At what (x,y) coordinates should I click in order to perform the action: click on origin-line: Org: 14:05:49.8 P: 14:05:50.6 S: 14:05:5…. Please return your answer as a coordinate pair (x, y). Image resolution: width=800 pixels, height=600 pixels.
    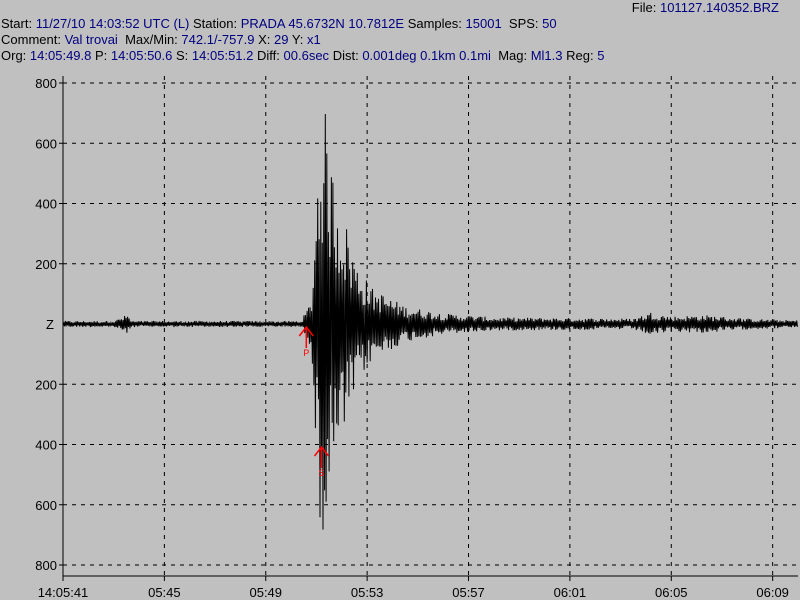
    Looking at the image, I should click on (302, 56).